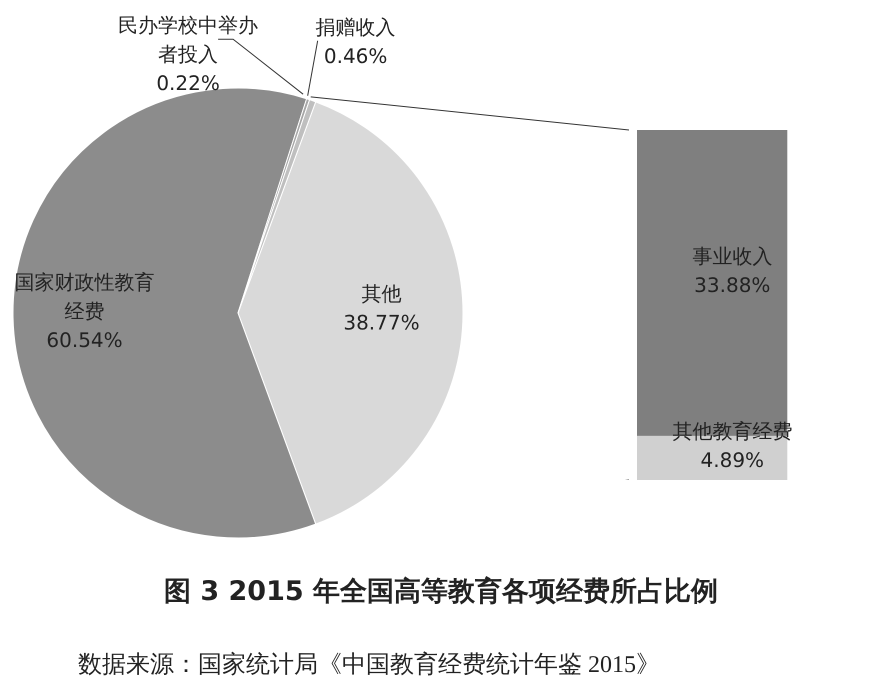  Describe the element at coordinates (188, 39) in the screenshot. I see `slice-label: 民办学校中举办者投入` at that location.